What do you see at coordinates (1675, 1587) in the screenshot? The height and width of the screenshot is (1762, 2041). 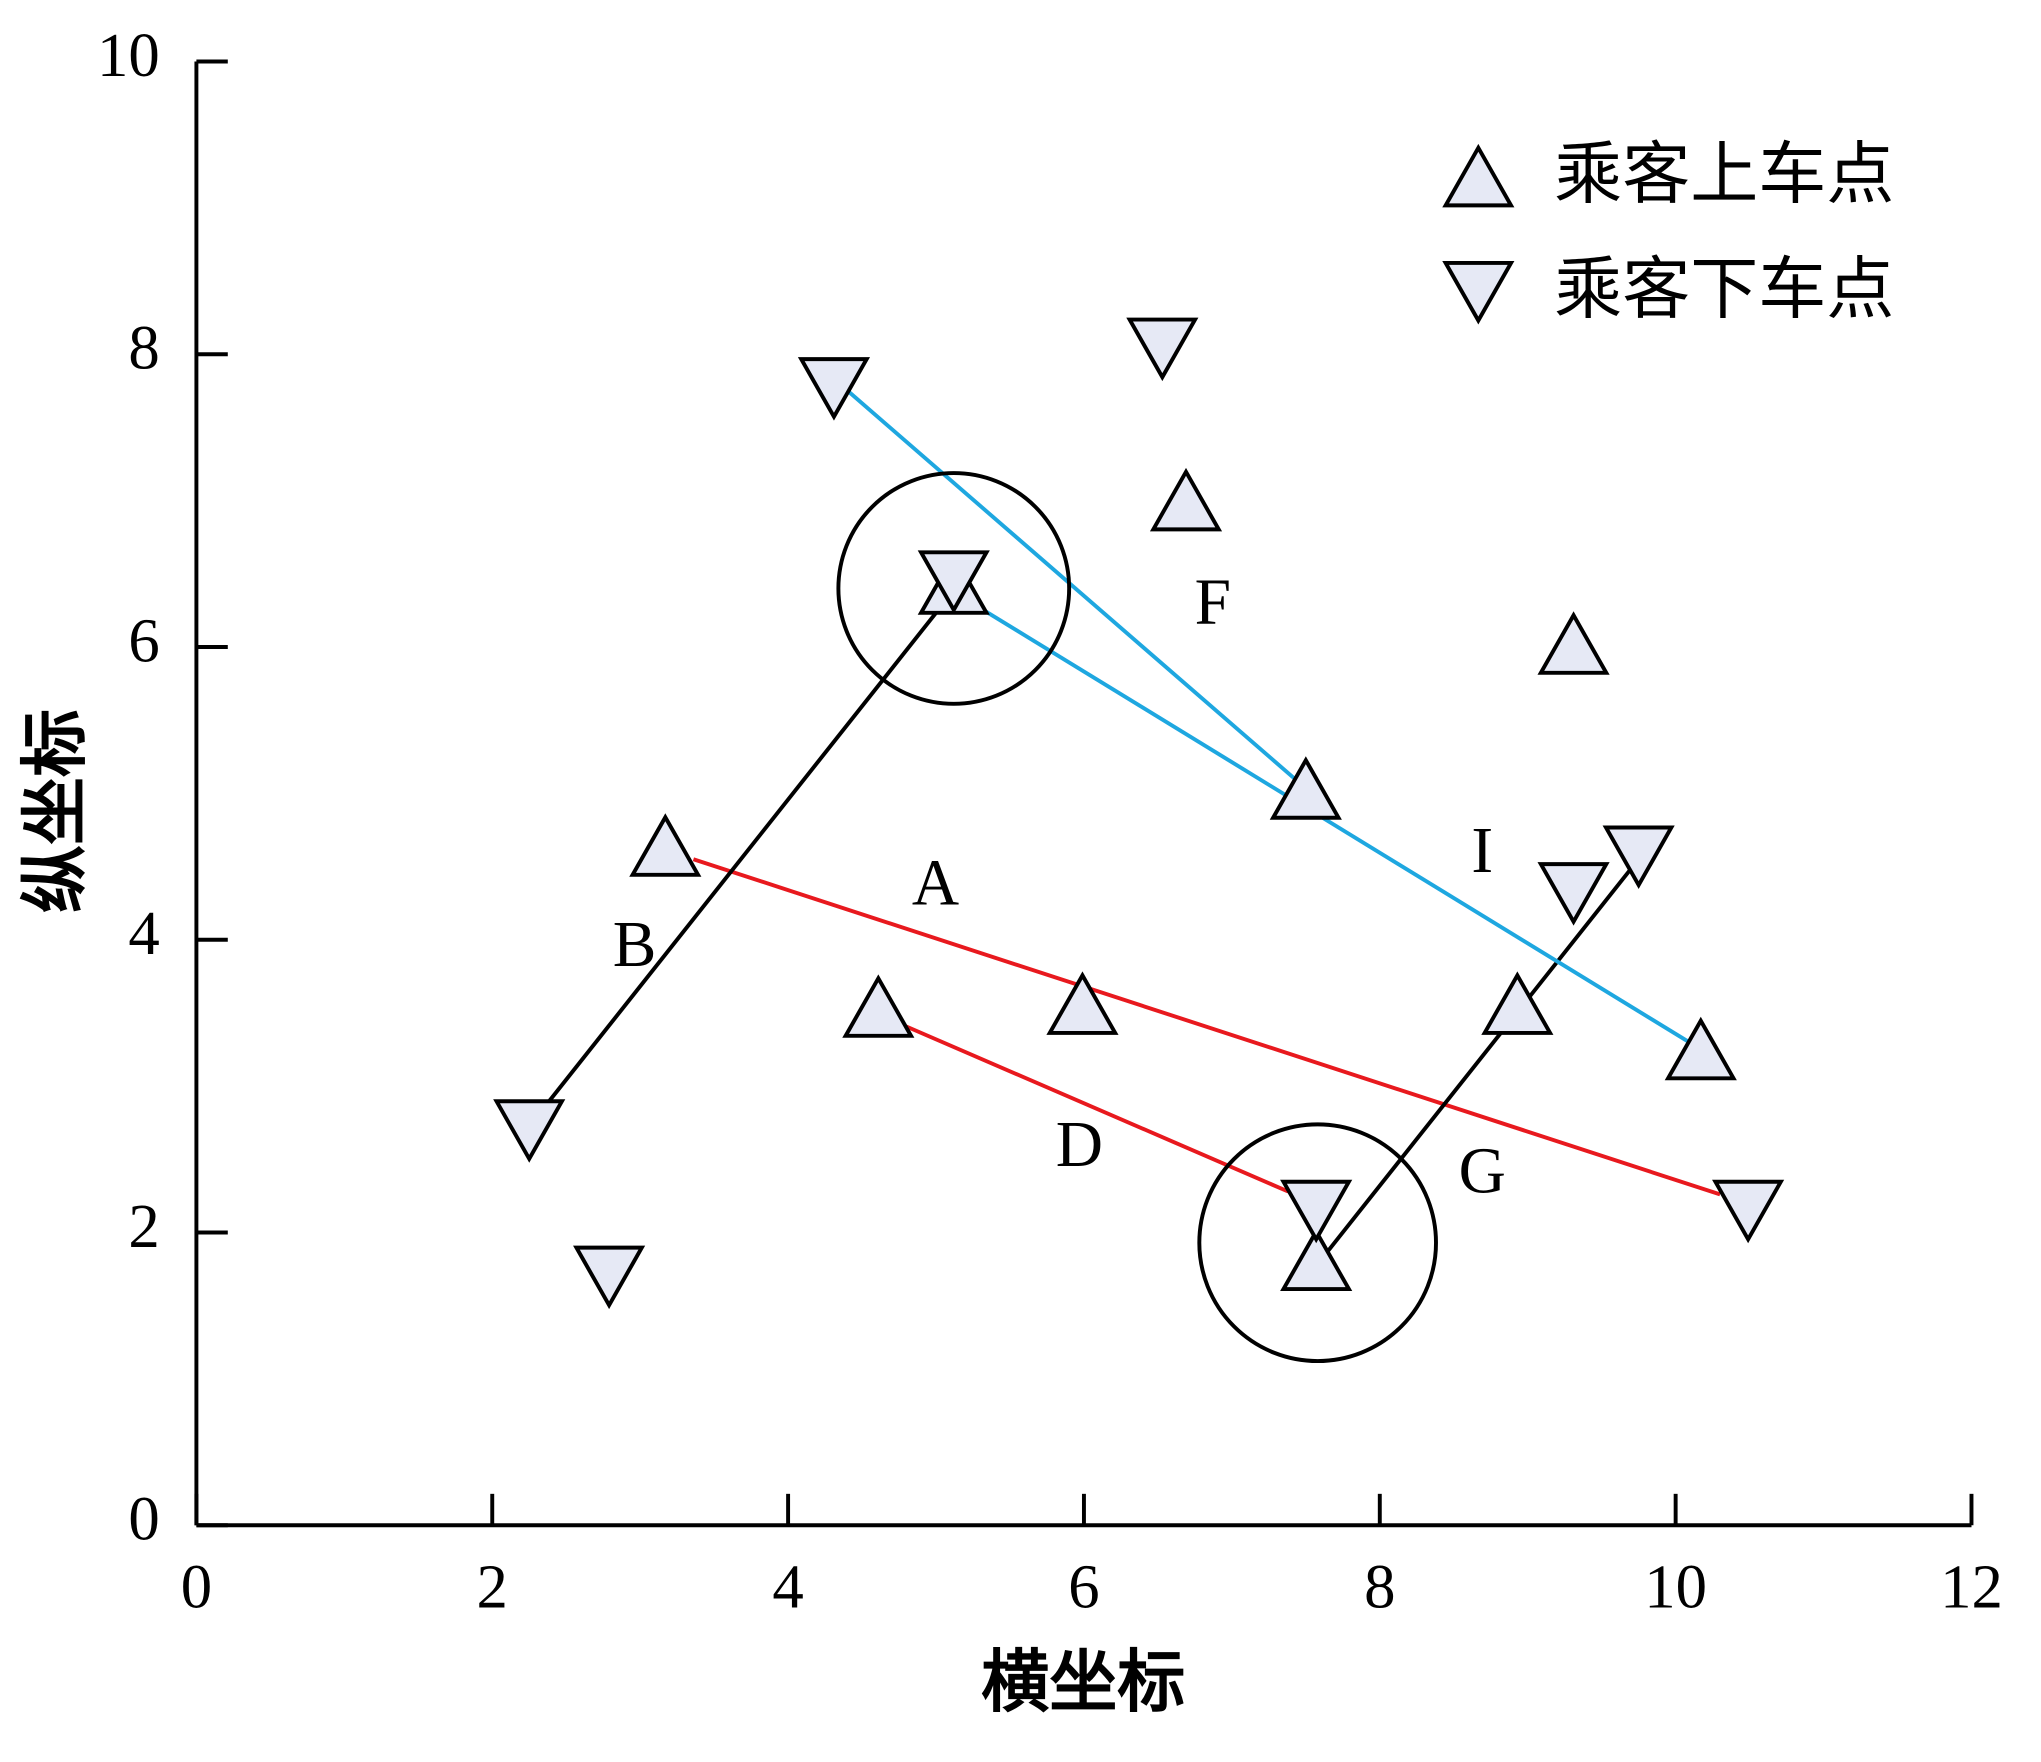 I see `x-tick-label: 10` at bounding box center [1675, 1587].